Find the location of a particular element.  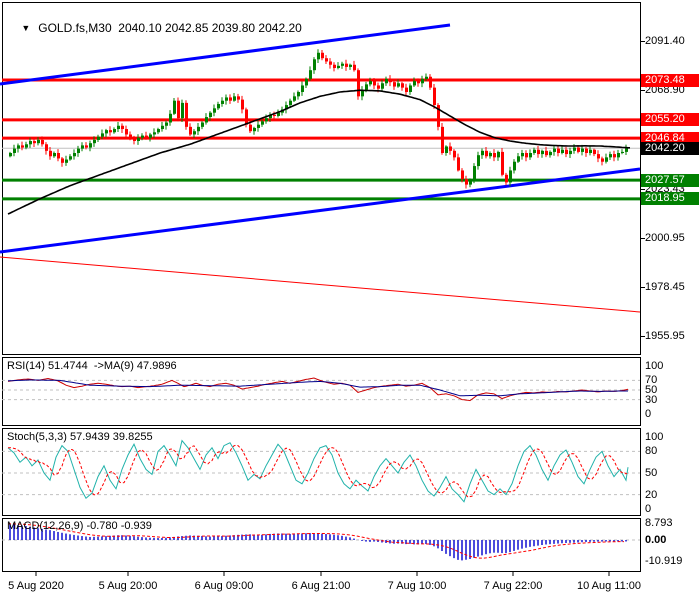

descending-red is located at coordinates (320, 284).